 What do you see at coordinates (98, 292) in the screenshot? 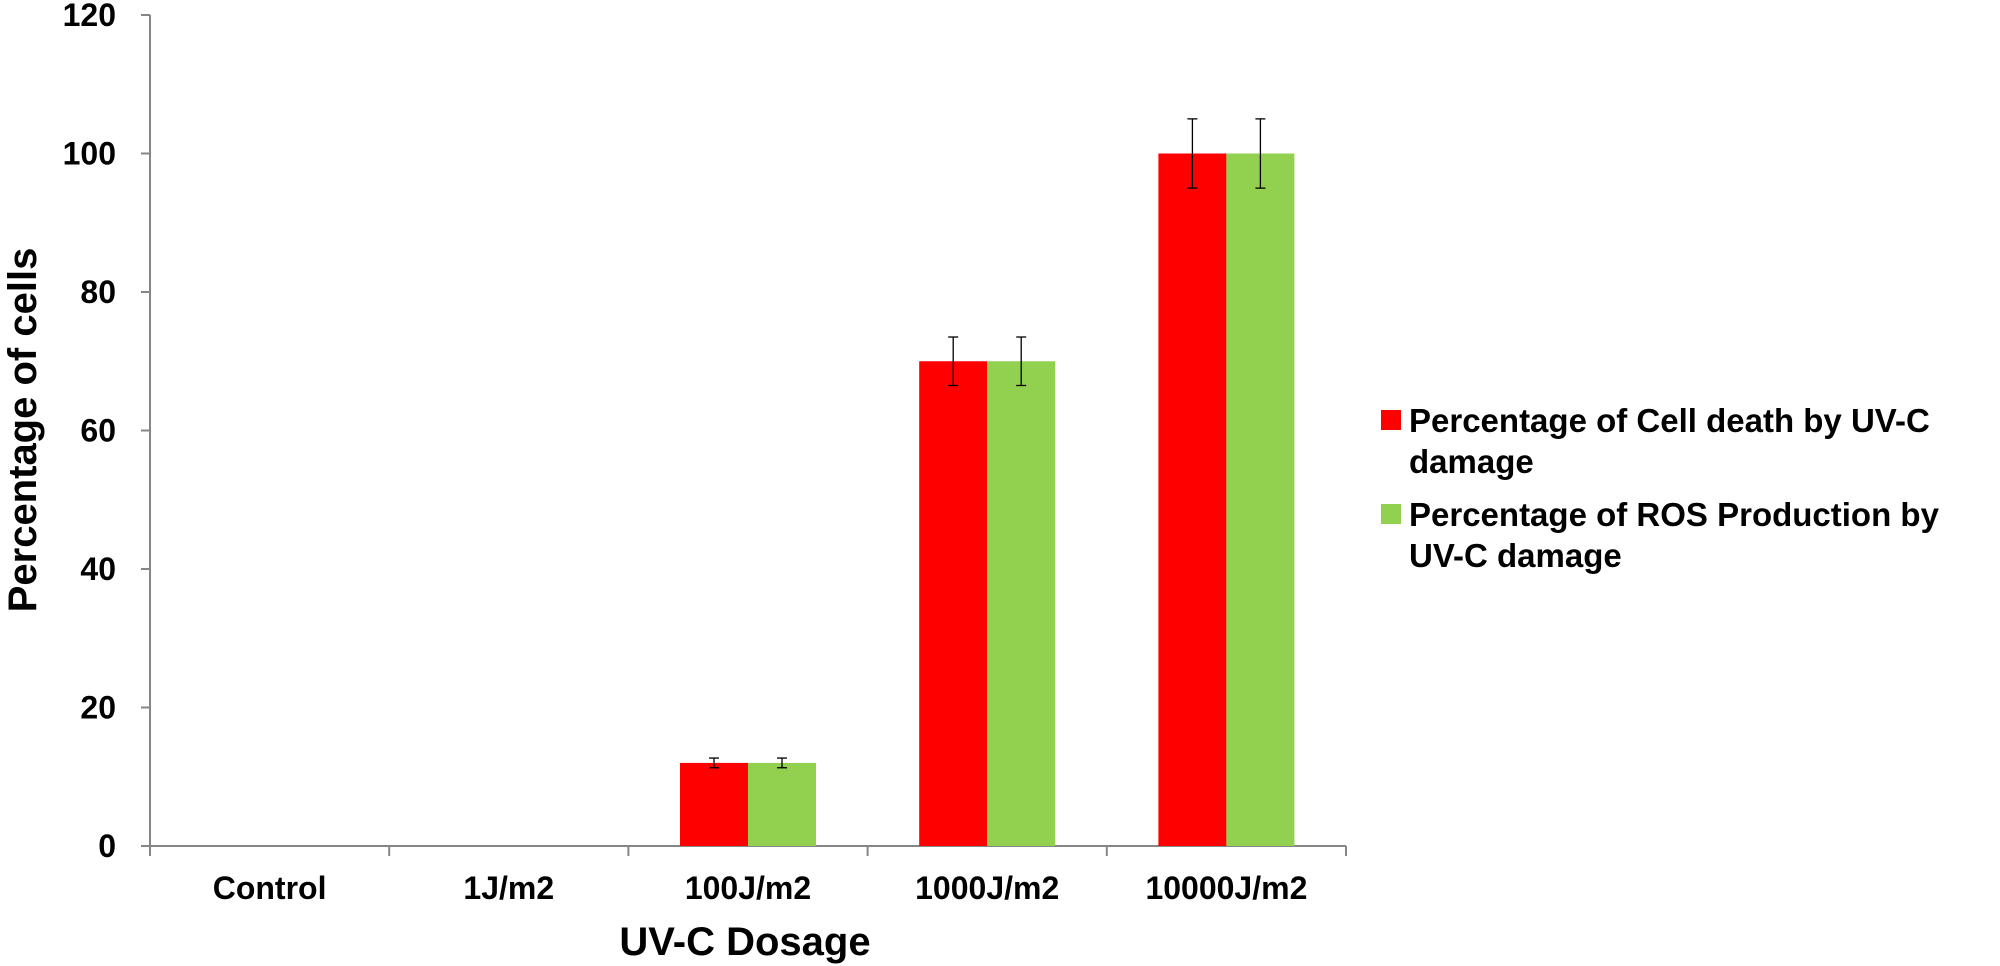
I see `y-tick-label: 80` at bounding box center [98, 292].